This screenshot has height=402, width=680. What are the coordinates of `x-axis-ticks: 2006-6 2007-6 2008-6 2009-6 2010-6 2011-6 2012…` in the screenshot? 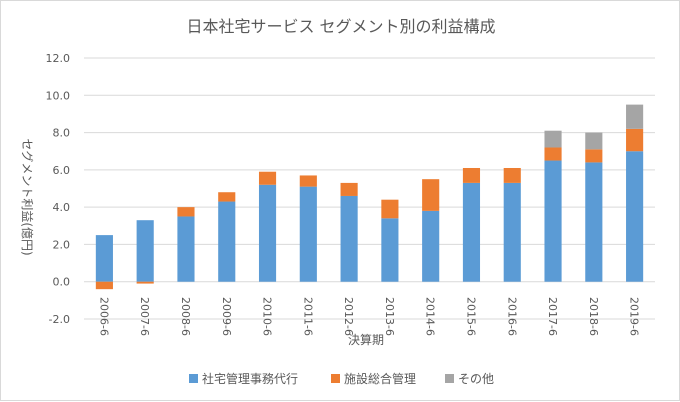 It's located at (368, 316).